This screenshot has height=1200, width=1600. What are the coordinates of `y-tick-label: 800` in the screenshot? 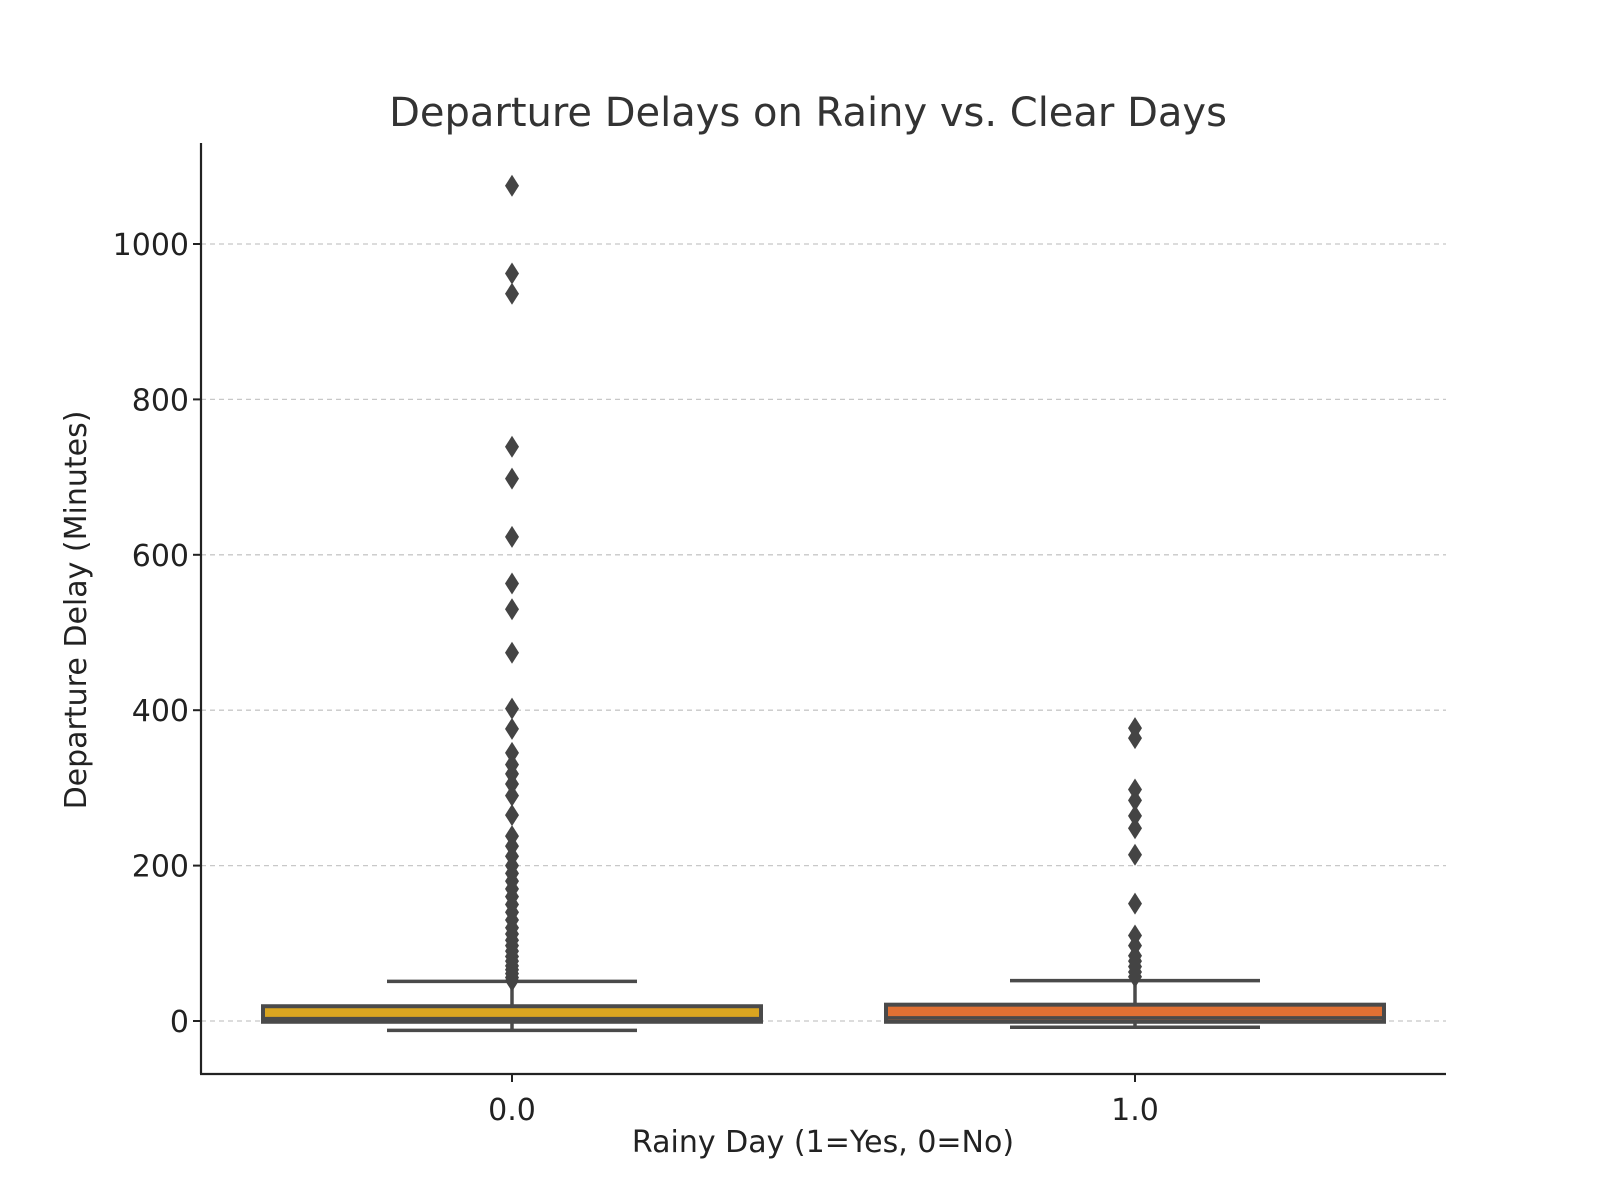 It's located at (160, 400).